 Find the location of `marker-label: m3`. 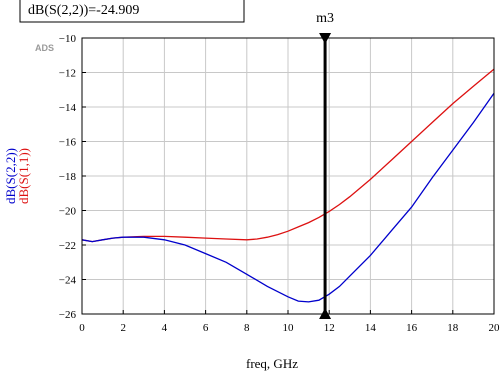

marker-label: m3 is located at coordinates (325, 18).